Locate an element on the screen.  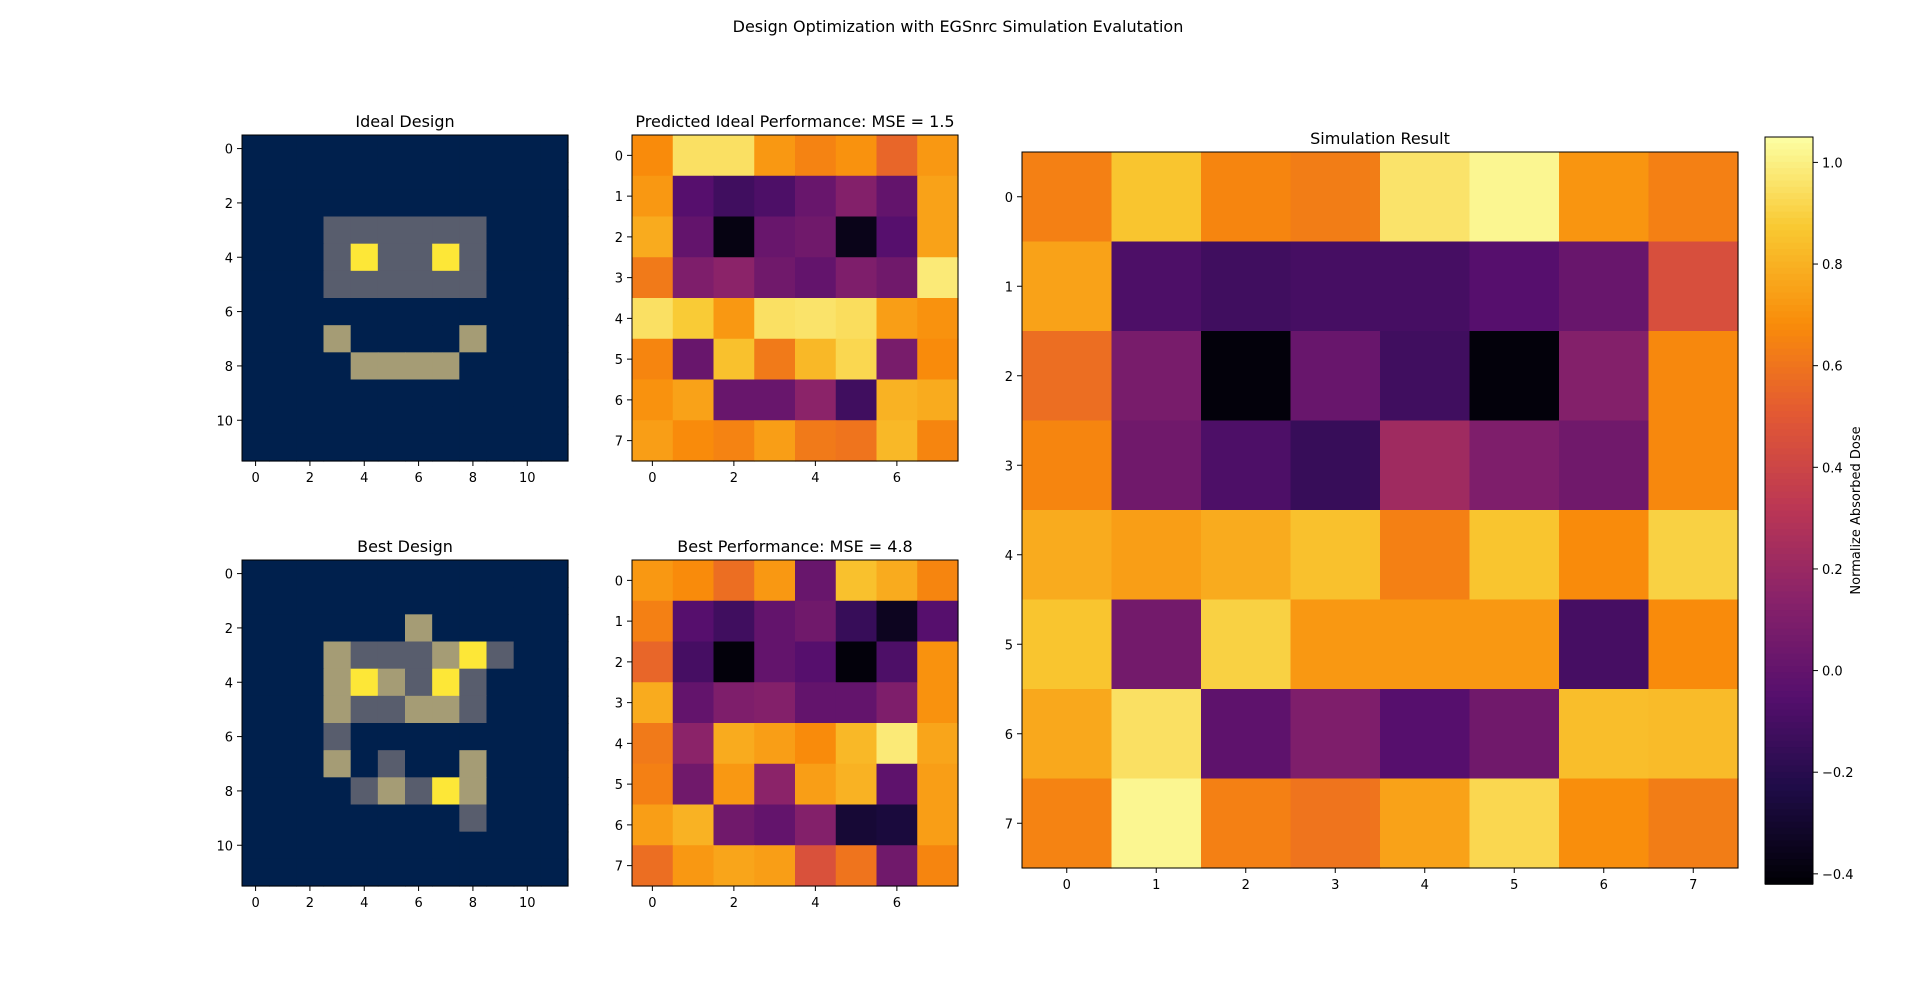
x-tick-label: 0 is located at coordinates (1067, 885).